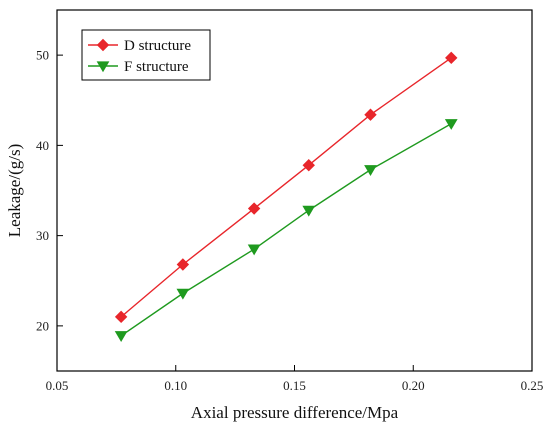  Describe the element at coordinates (42, 235) in the screenshot. I see `y-tick-label: 30` at that location.